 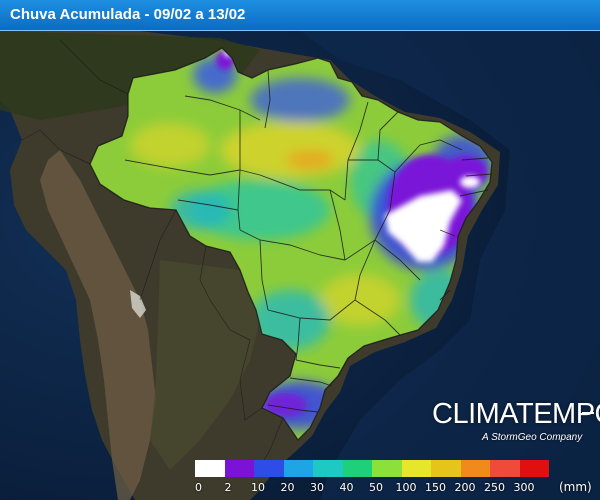 I want to click on rain-yellow-west, so click(x=170, y=145).